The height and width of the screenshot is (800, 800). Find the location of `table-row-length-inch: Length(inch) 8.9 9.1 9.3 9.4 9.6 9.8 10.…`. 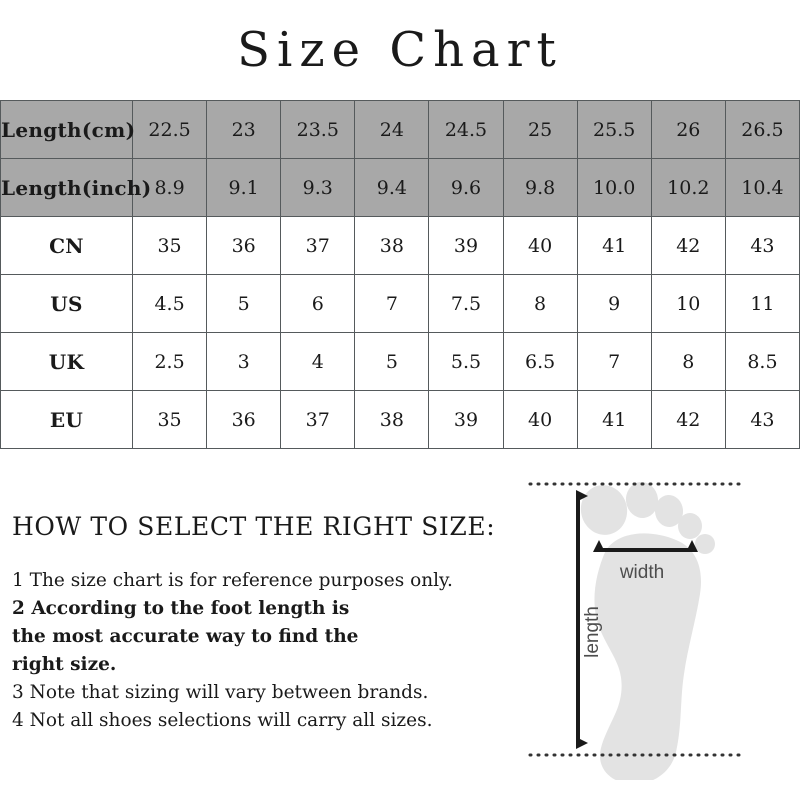

table-row-length-inch: Length(inch) 8.9 9.1 9.3 9.4 9.6 9.8 10.… is located at coordinates (400, 187).